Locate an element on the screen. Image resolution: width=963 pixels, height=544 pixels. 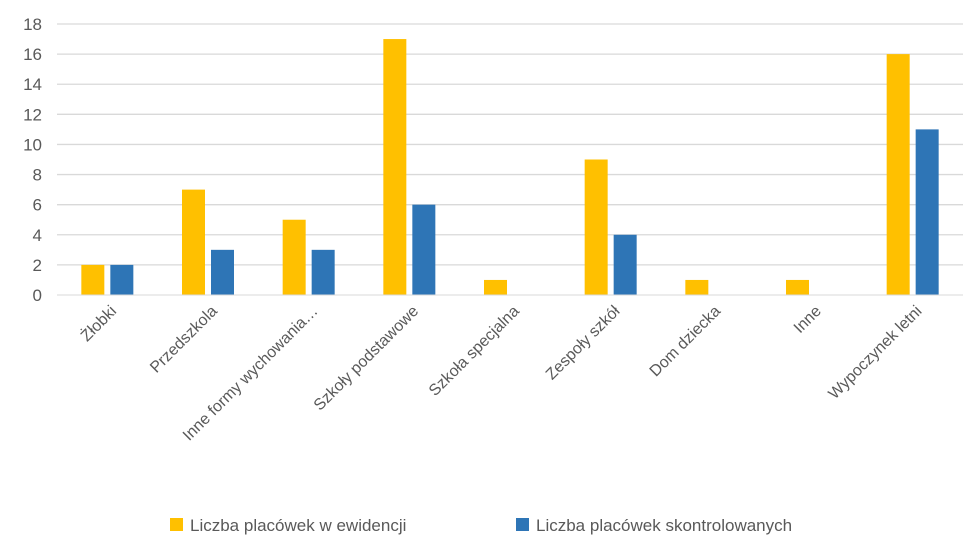
y-tick-label: 8 is located at coordinates (37, 175).